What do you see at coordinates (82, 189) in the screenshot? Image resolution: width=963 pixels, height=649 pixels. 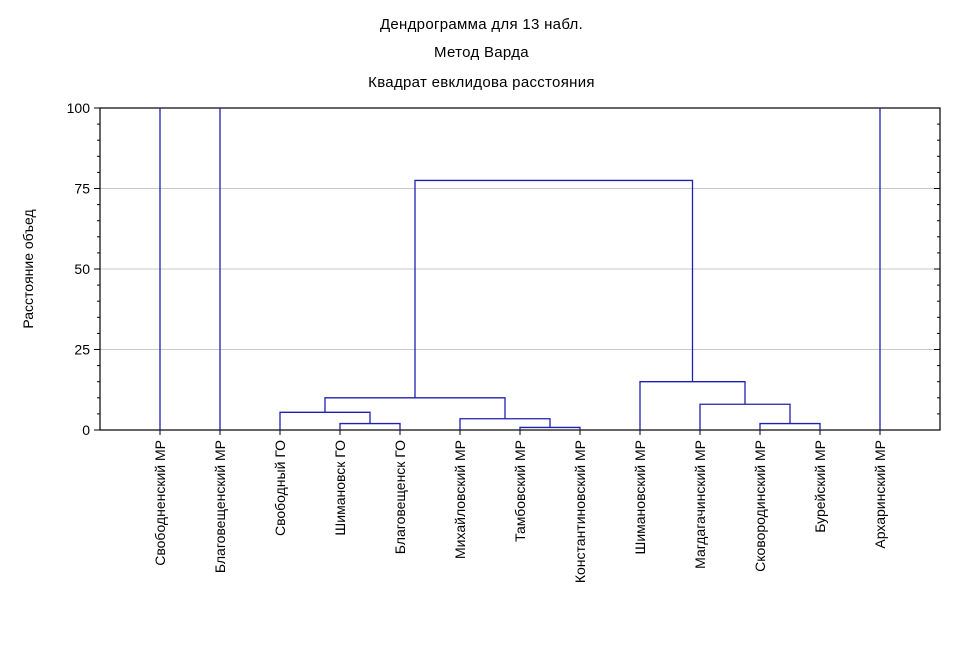 I see `y-tick-label: 75` at bounding box center [82, 189].